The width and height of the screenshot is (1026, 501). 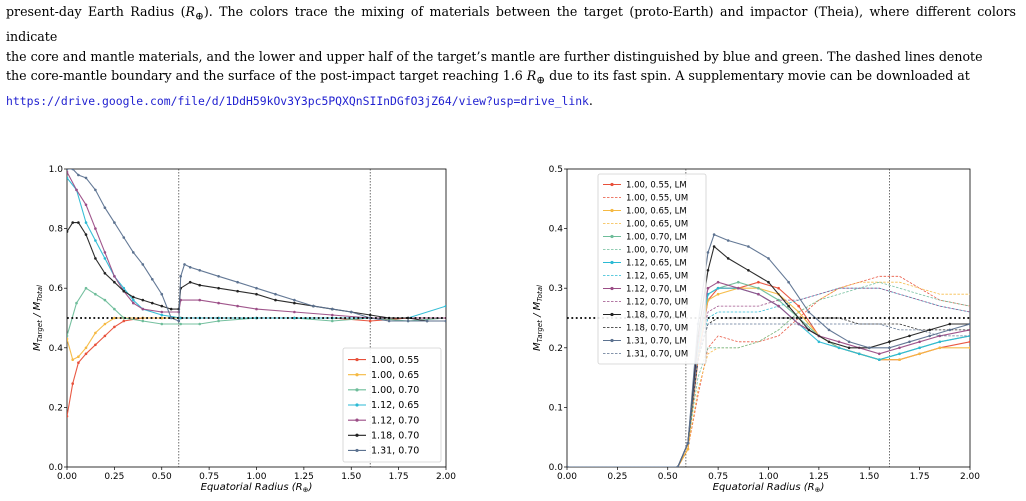 What do you see at coordinates (395, 405) in the screenshot?
I see `legend-label: 1.12, 0.65` at bounding box center [395, 405].